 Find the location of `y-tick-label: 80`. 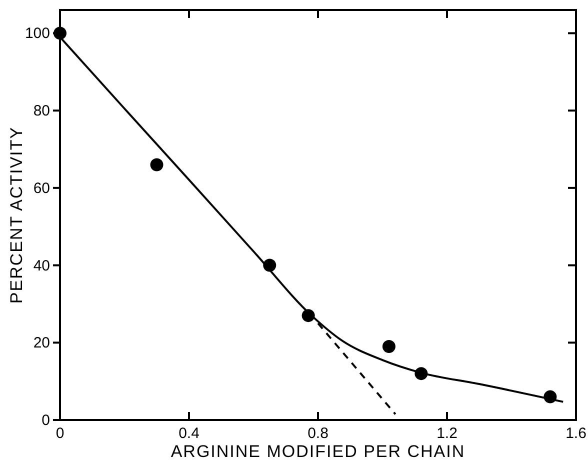

y-tick-label: 80 is located at coordinates (41, 111).